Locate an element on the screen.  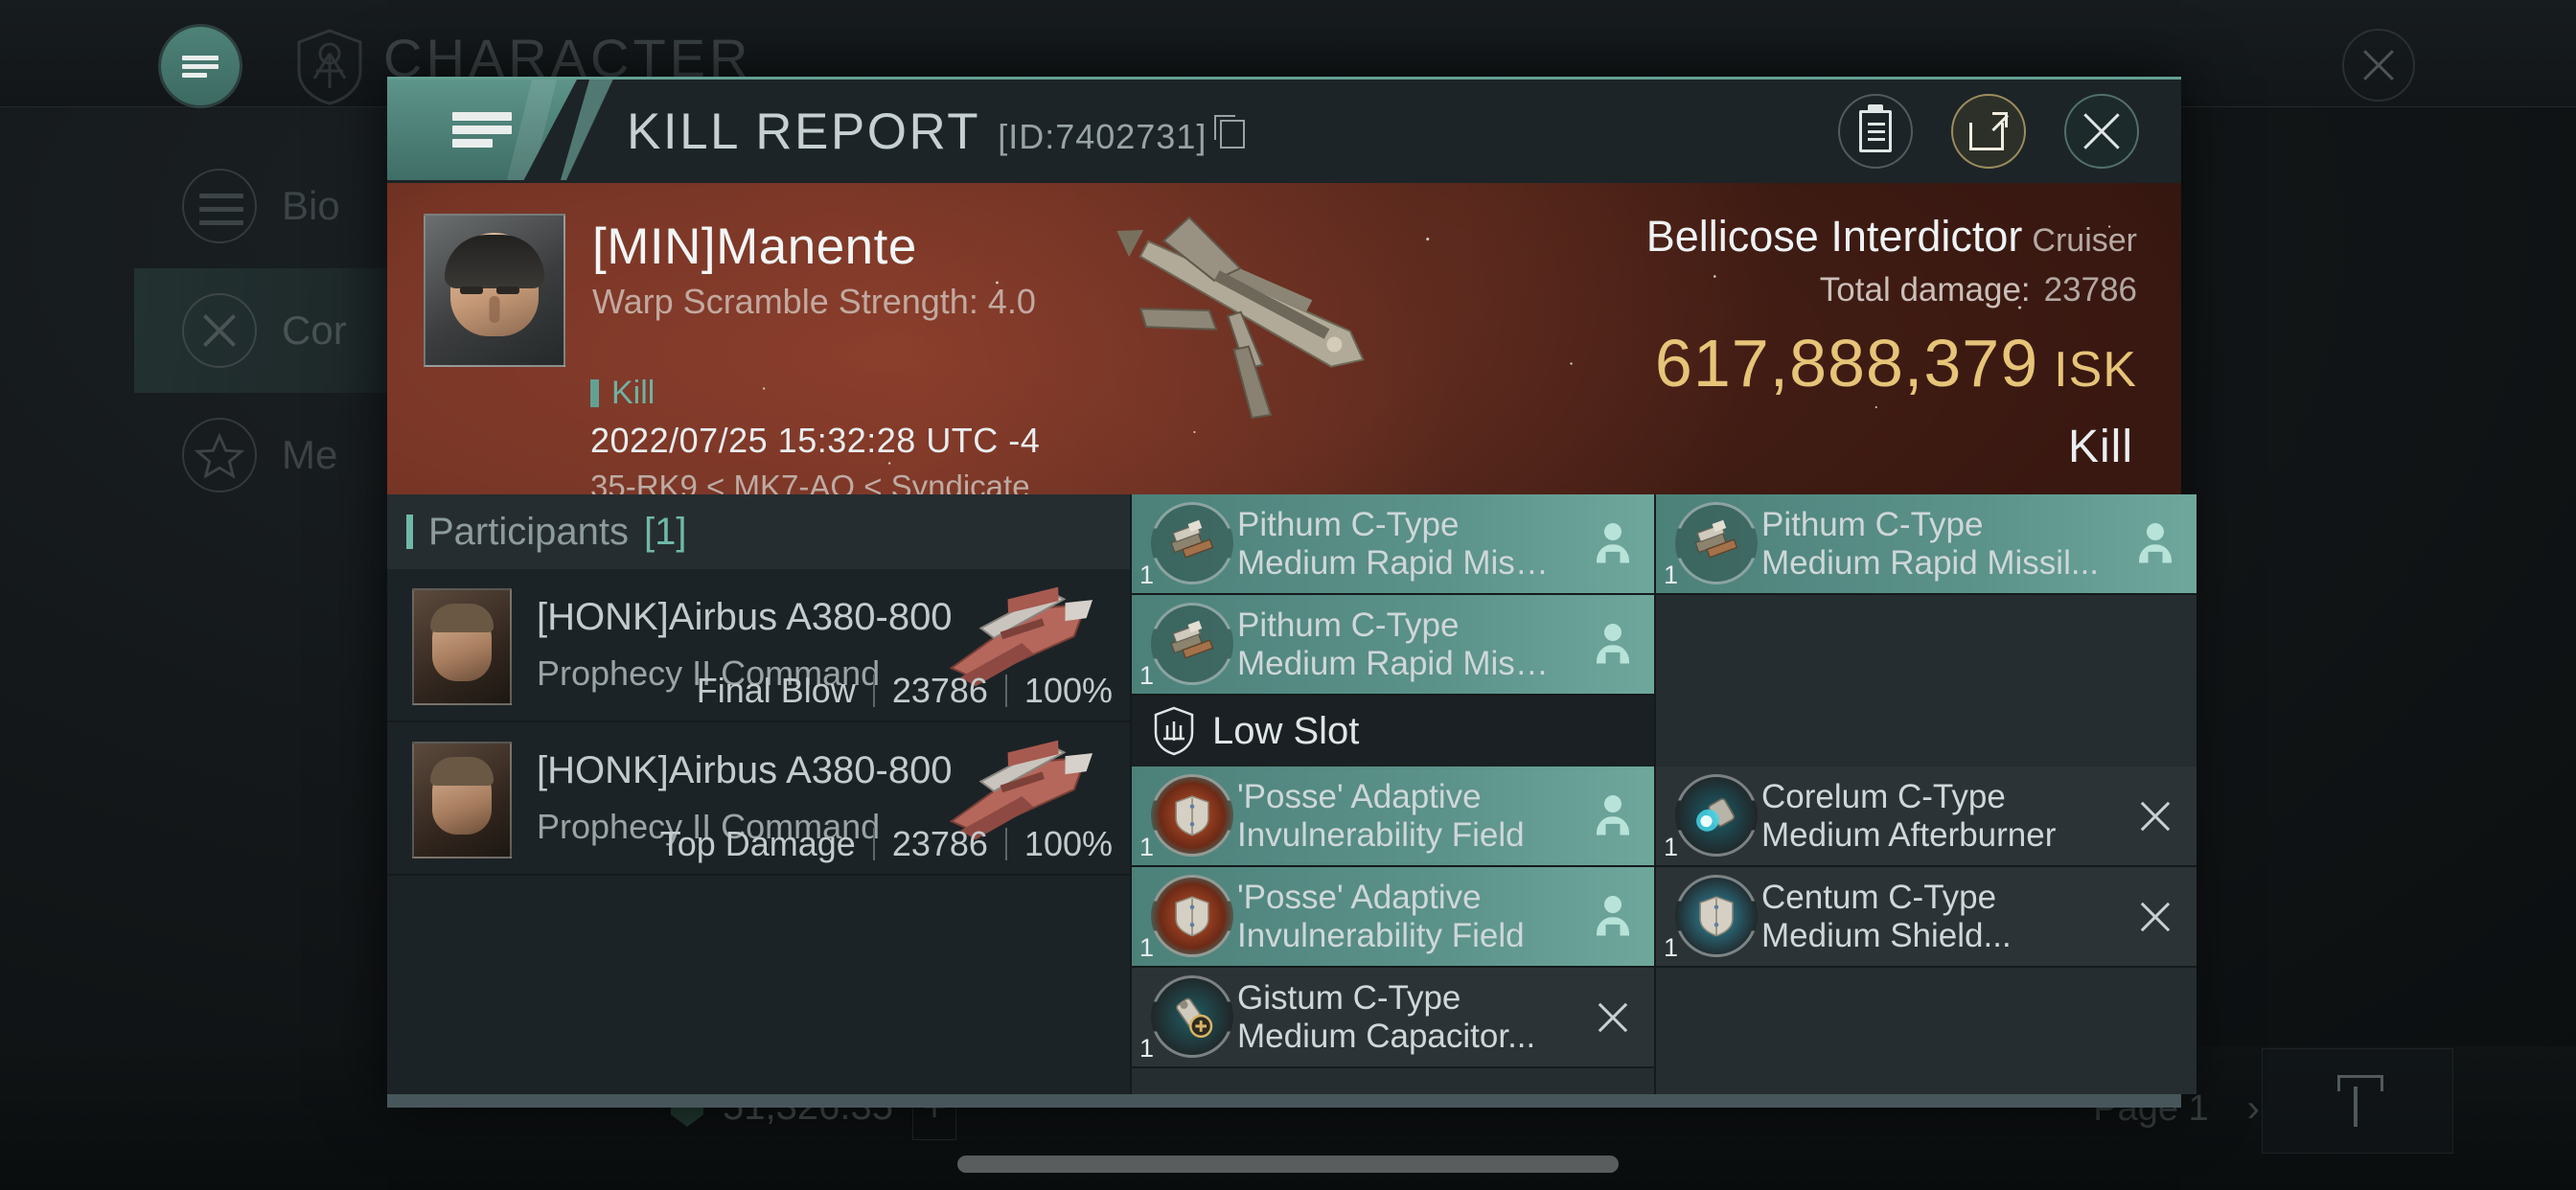
isk-value: 617,888,379 is located at coordinates (1846, 363).